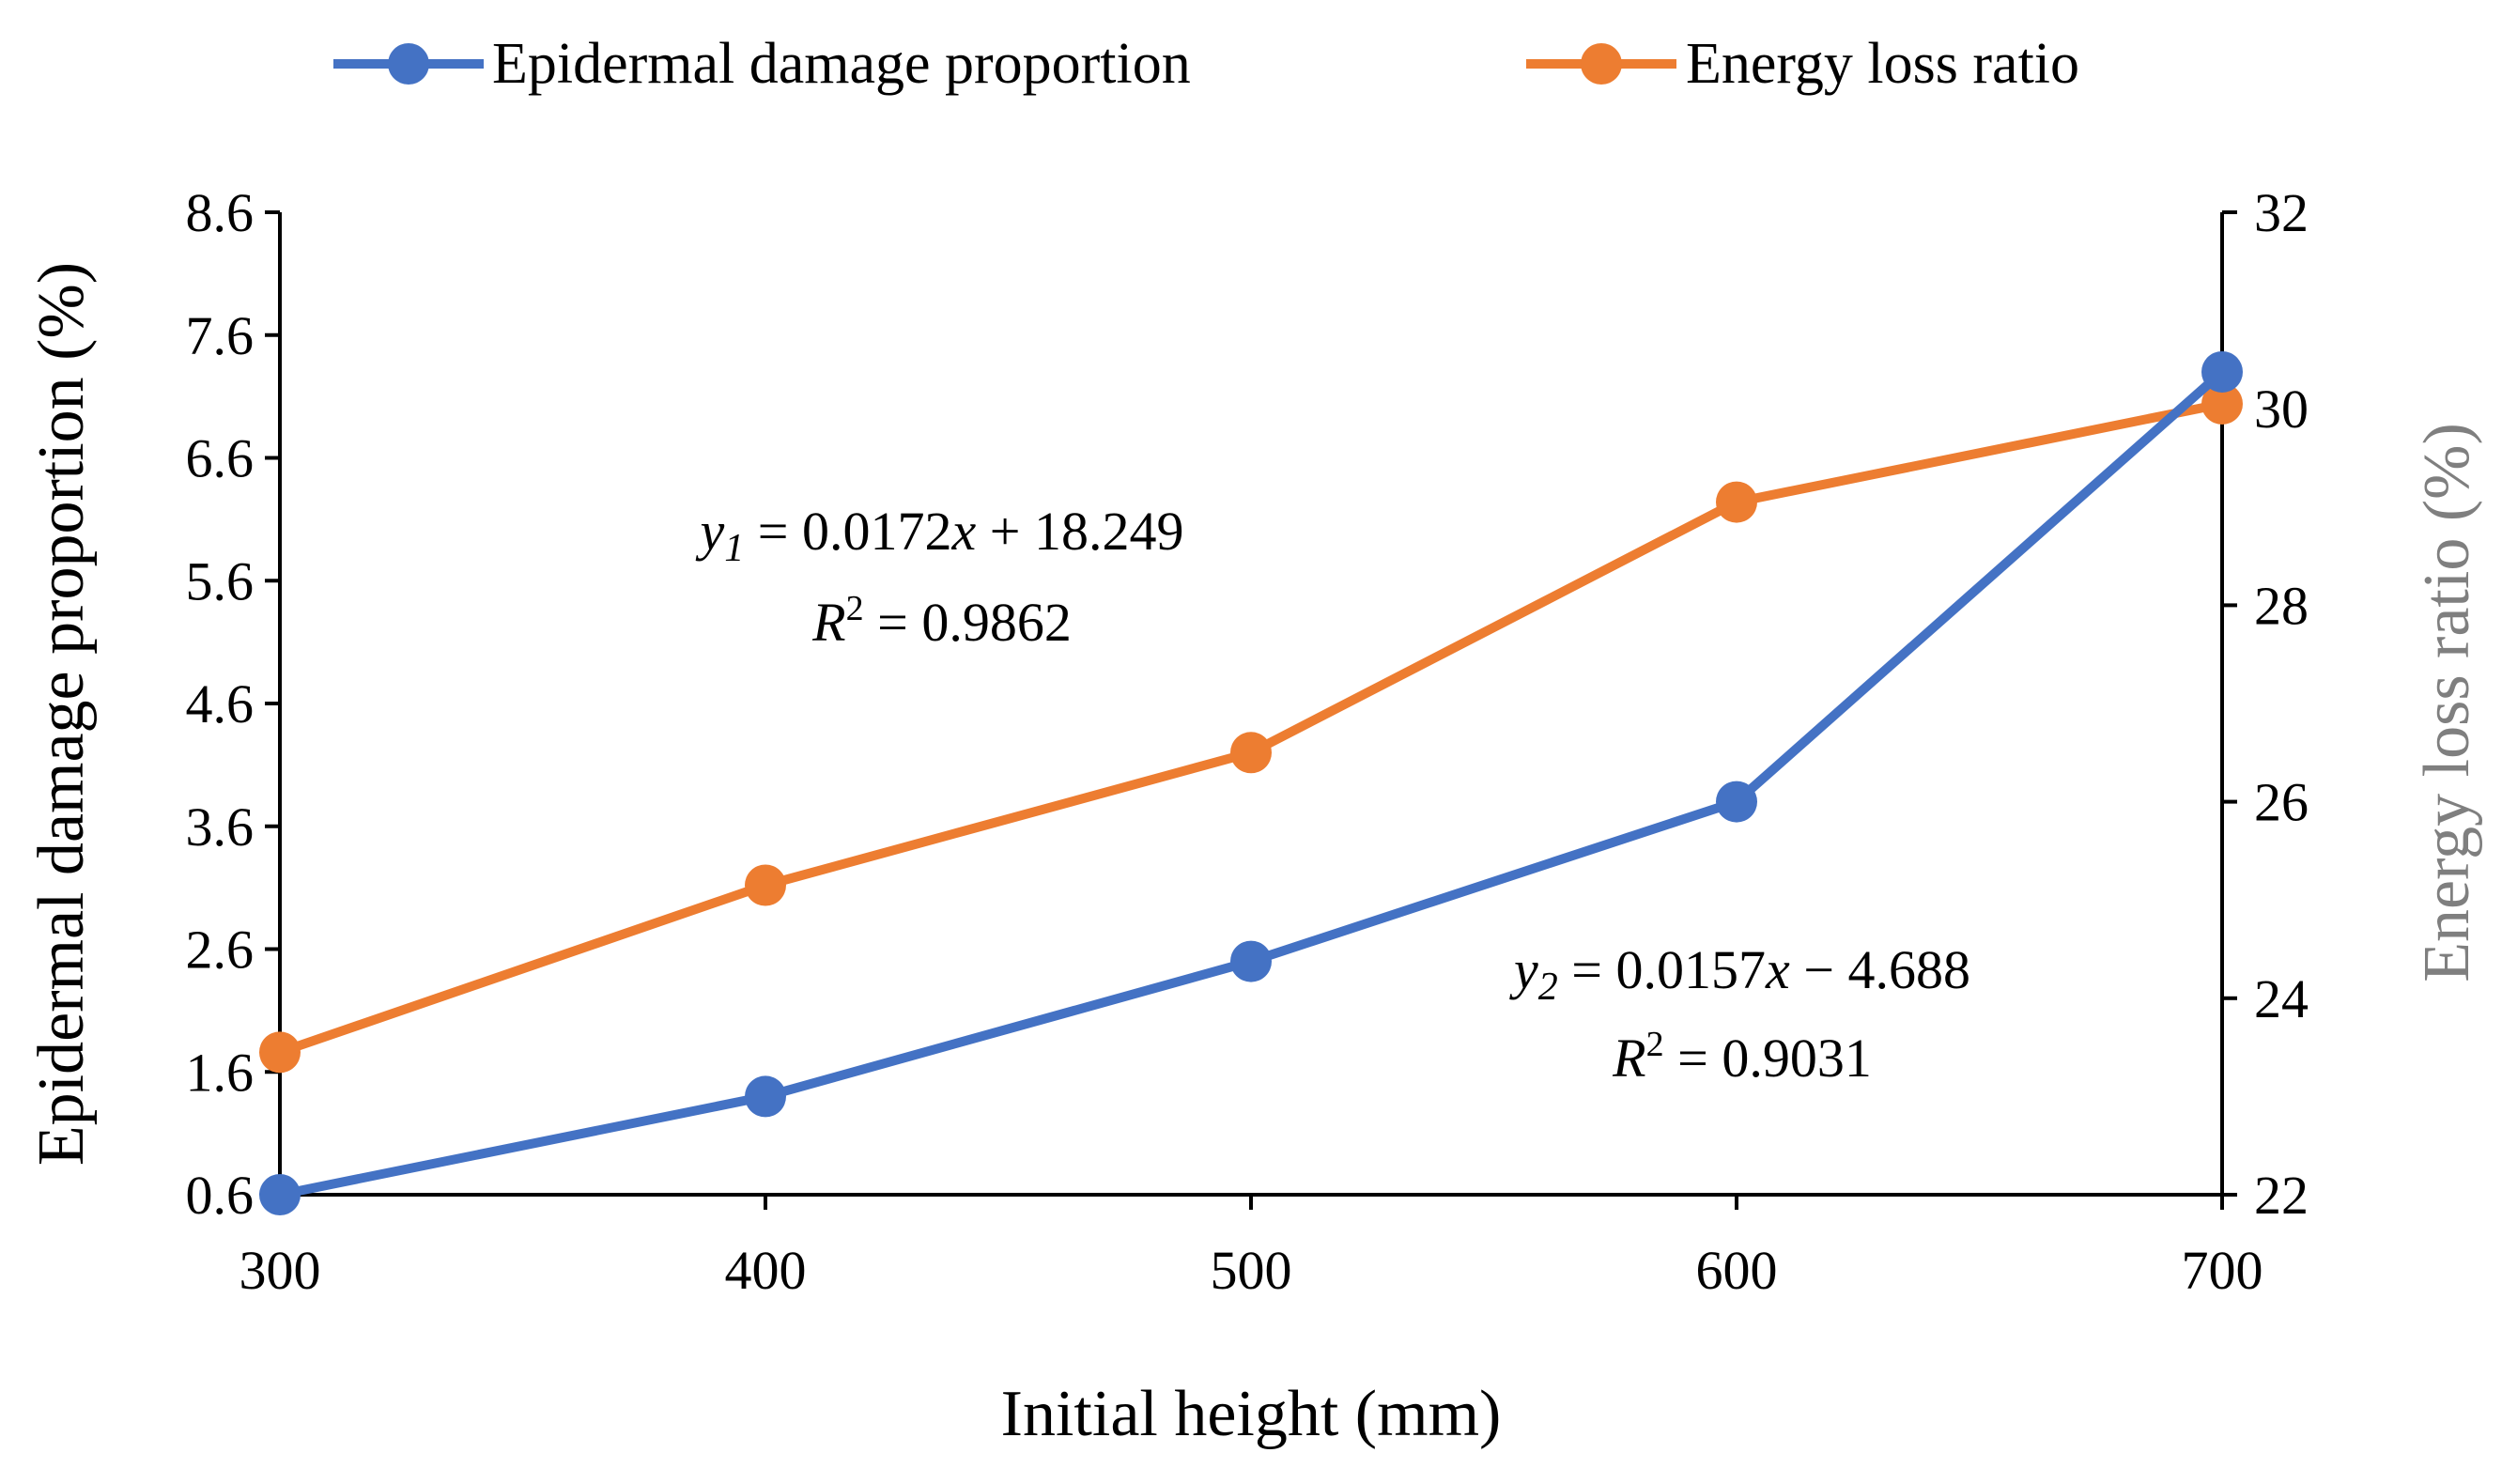  Describe the element at coordinates (2281, 1195) in the screenshot. I see `right-y-tick-label: 22` at that location.